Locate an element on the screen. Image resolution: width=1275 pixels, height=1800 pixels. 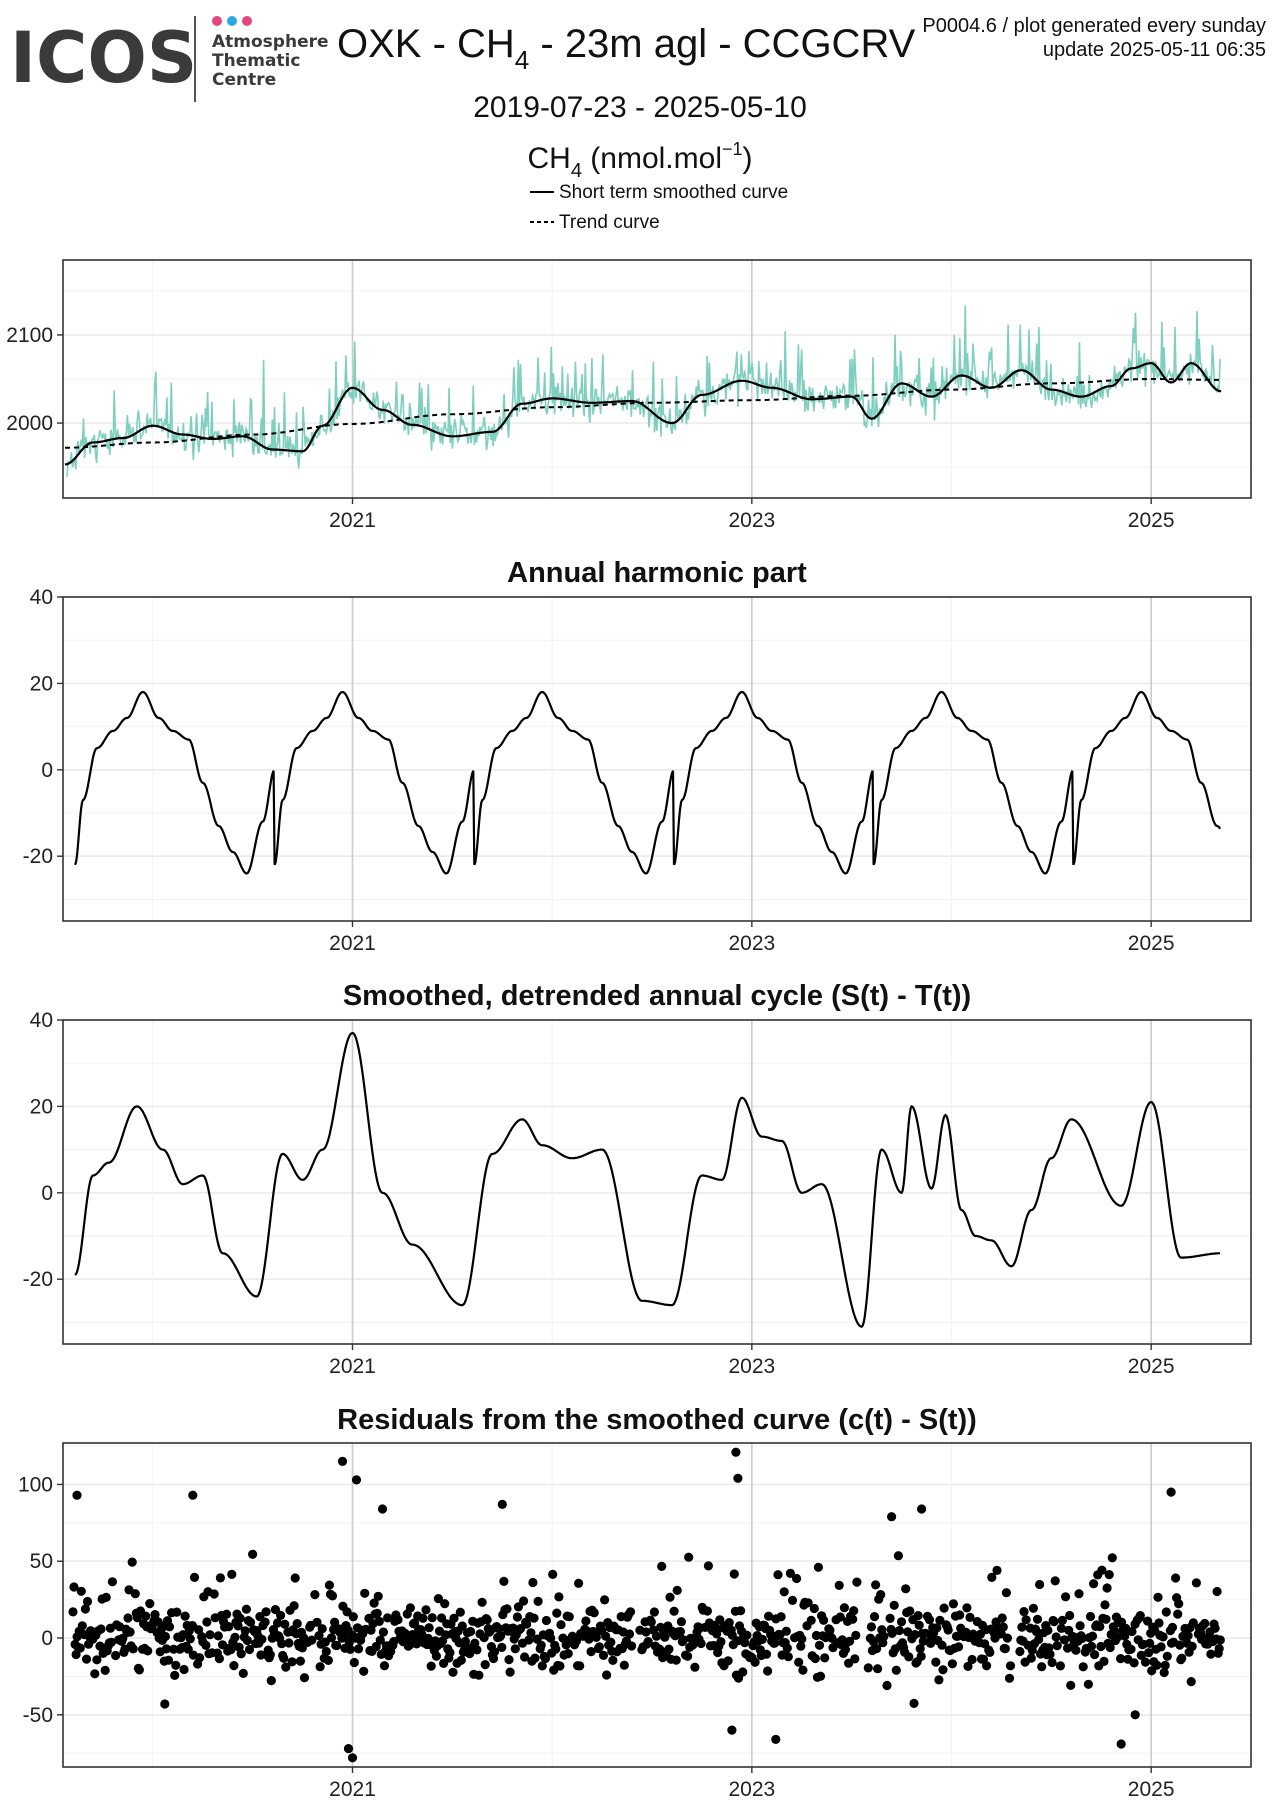
icos-logo: ICOS Atmosphere Thematic Centre is located at coordinates (169, 59).